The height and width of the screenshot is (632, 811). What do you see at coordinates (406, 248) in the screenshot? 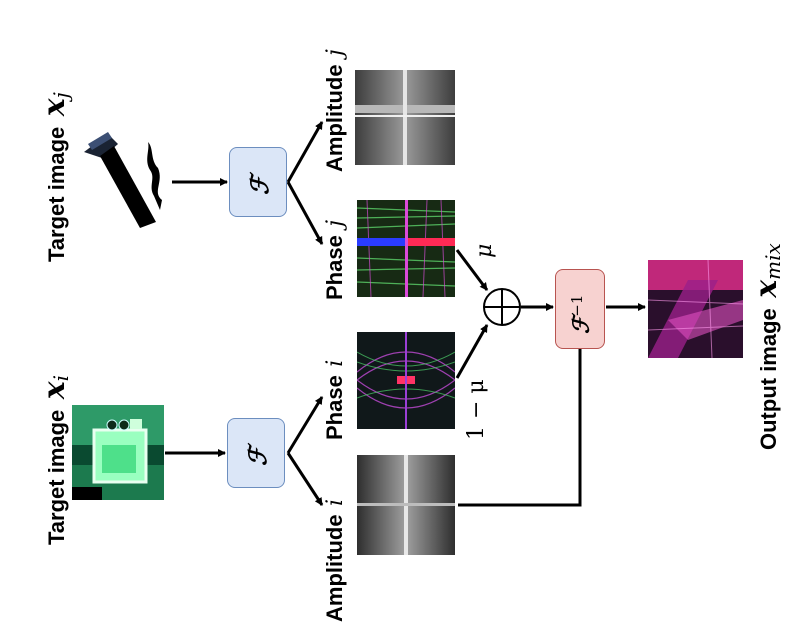
I see `phase-j-map` at bounding box center [406, 248].